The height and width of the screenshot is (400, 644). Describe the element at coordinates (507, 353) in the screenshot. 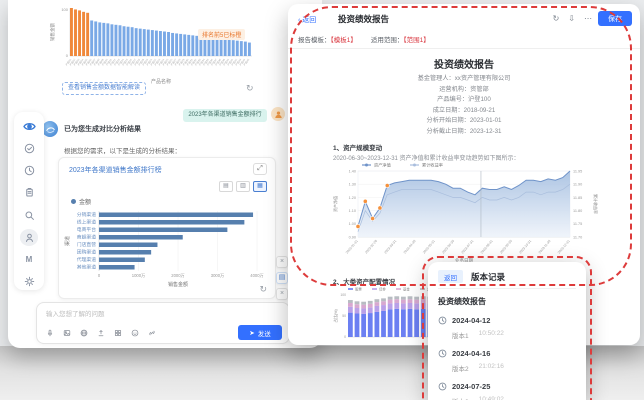

I see `version-entry-date: 2024-04-16` at that location.